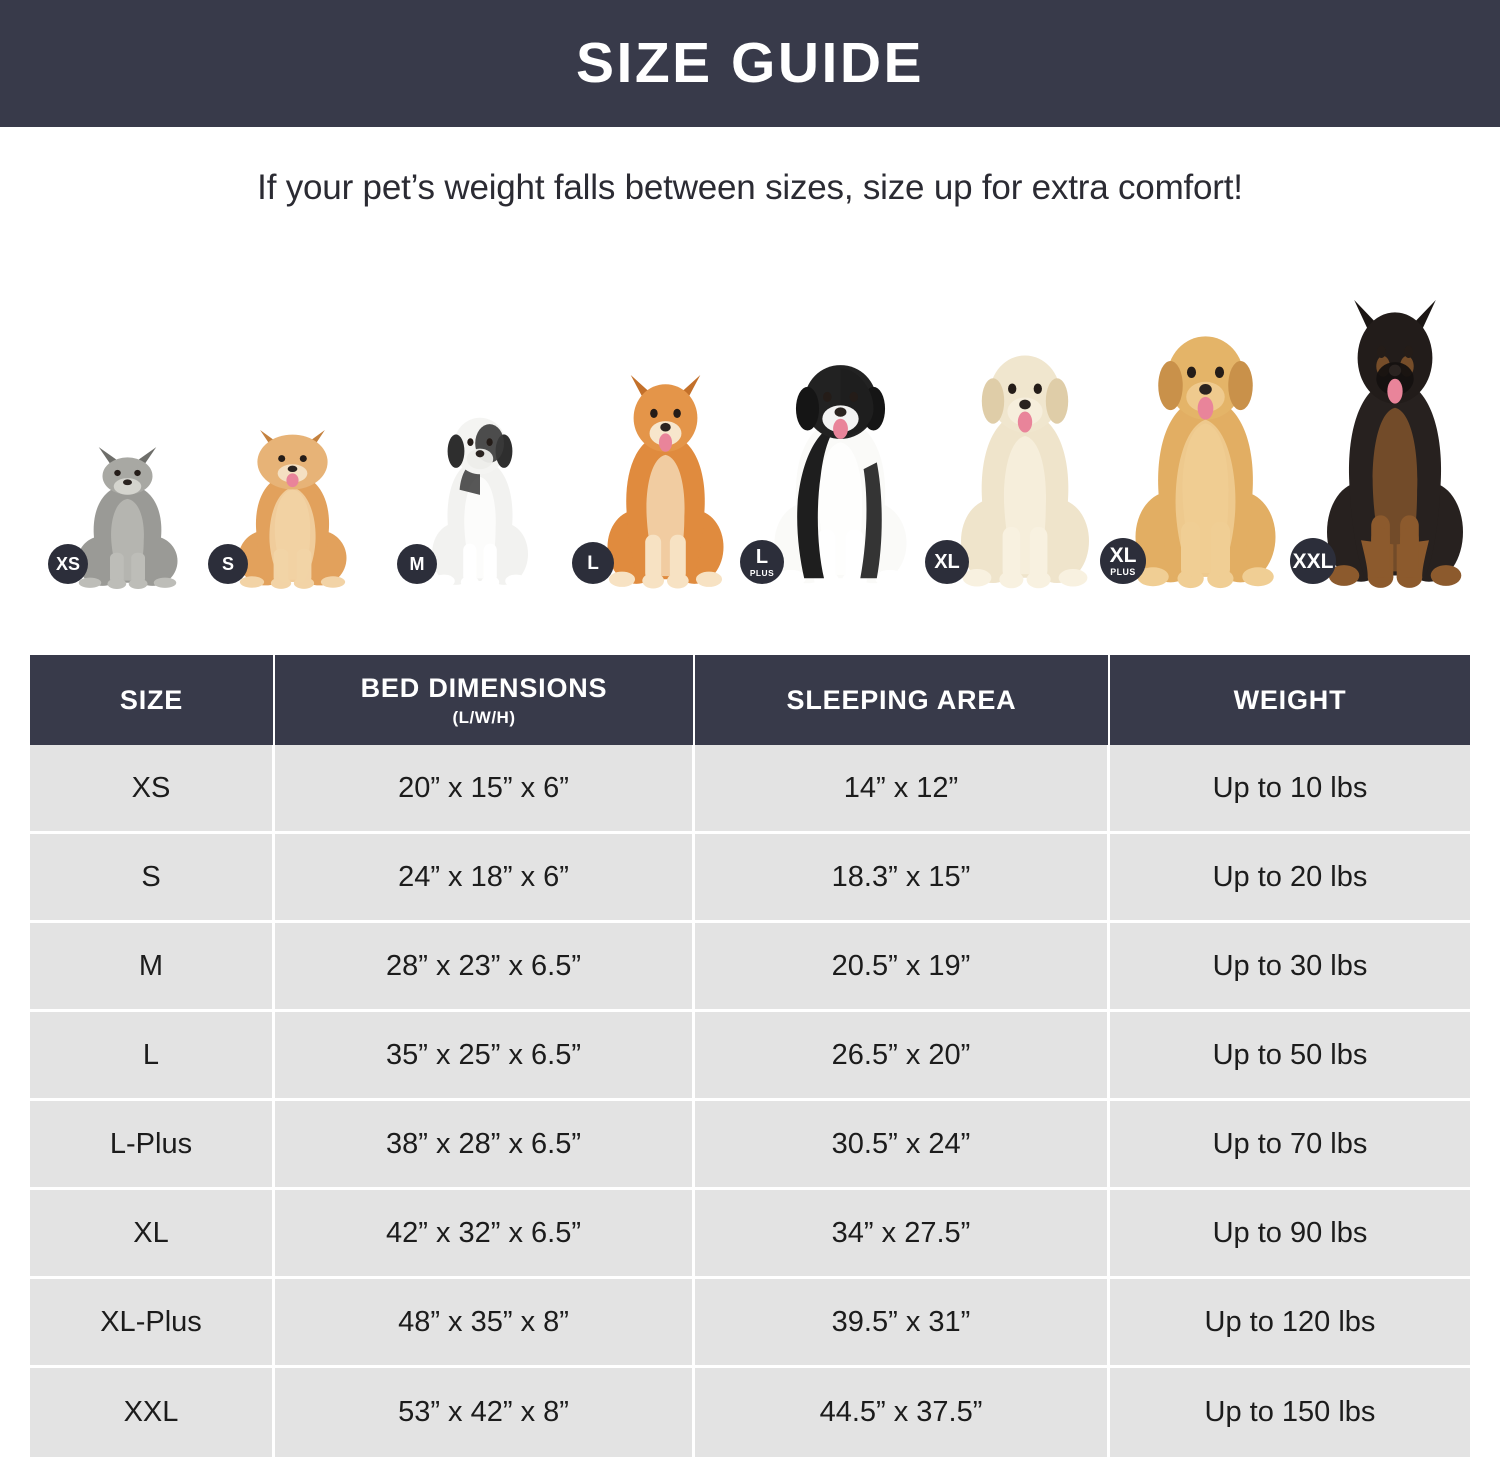 The width and height of the screenshot is (1500, 1457). Describe the element at coordinates (485, 967) in the screenshot. I see `bed-dimensions-cell: 28” x 23” x 6.5”` at that location.